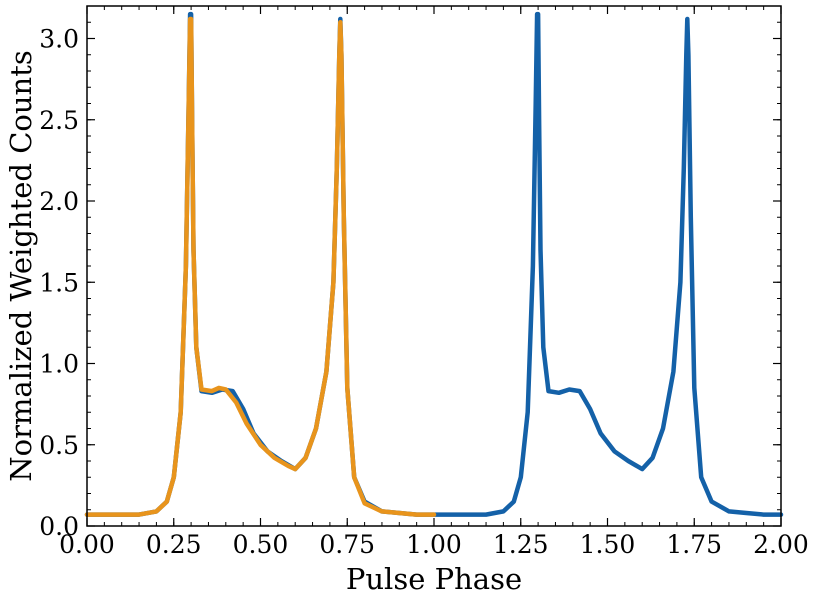  What do you see at coordinates (21, 266) in the screenshot?
I see `y-axis-label: Normalized Weighted Counts` at bounding box center [21, 266].